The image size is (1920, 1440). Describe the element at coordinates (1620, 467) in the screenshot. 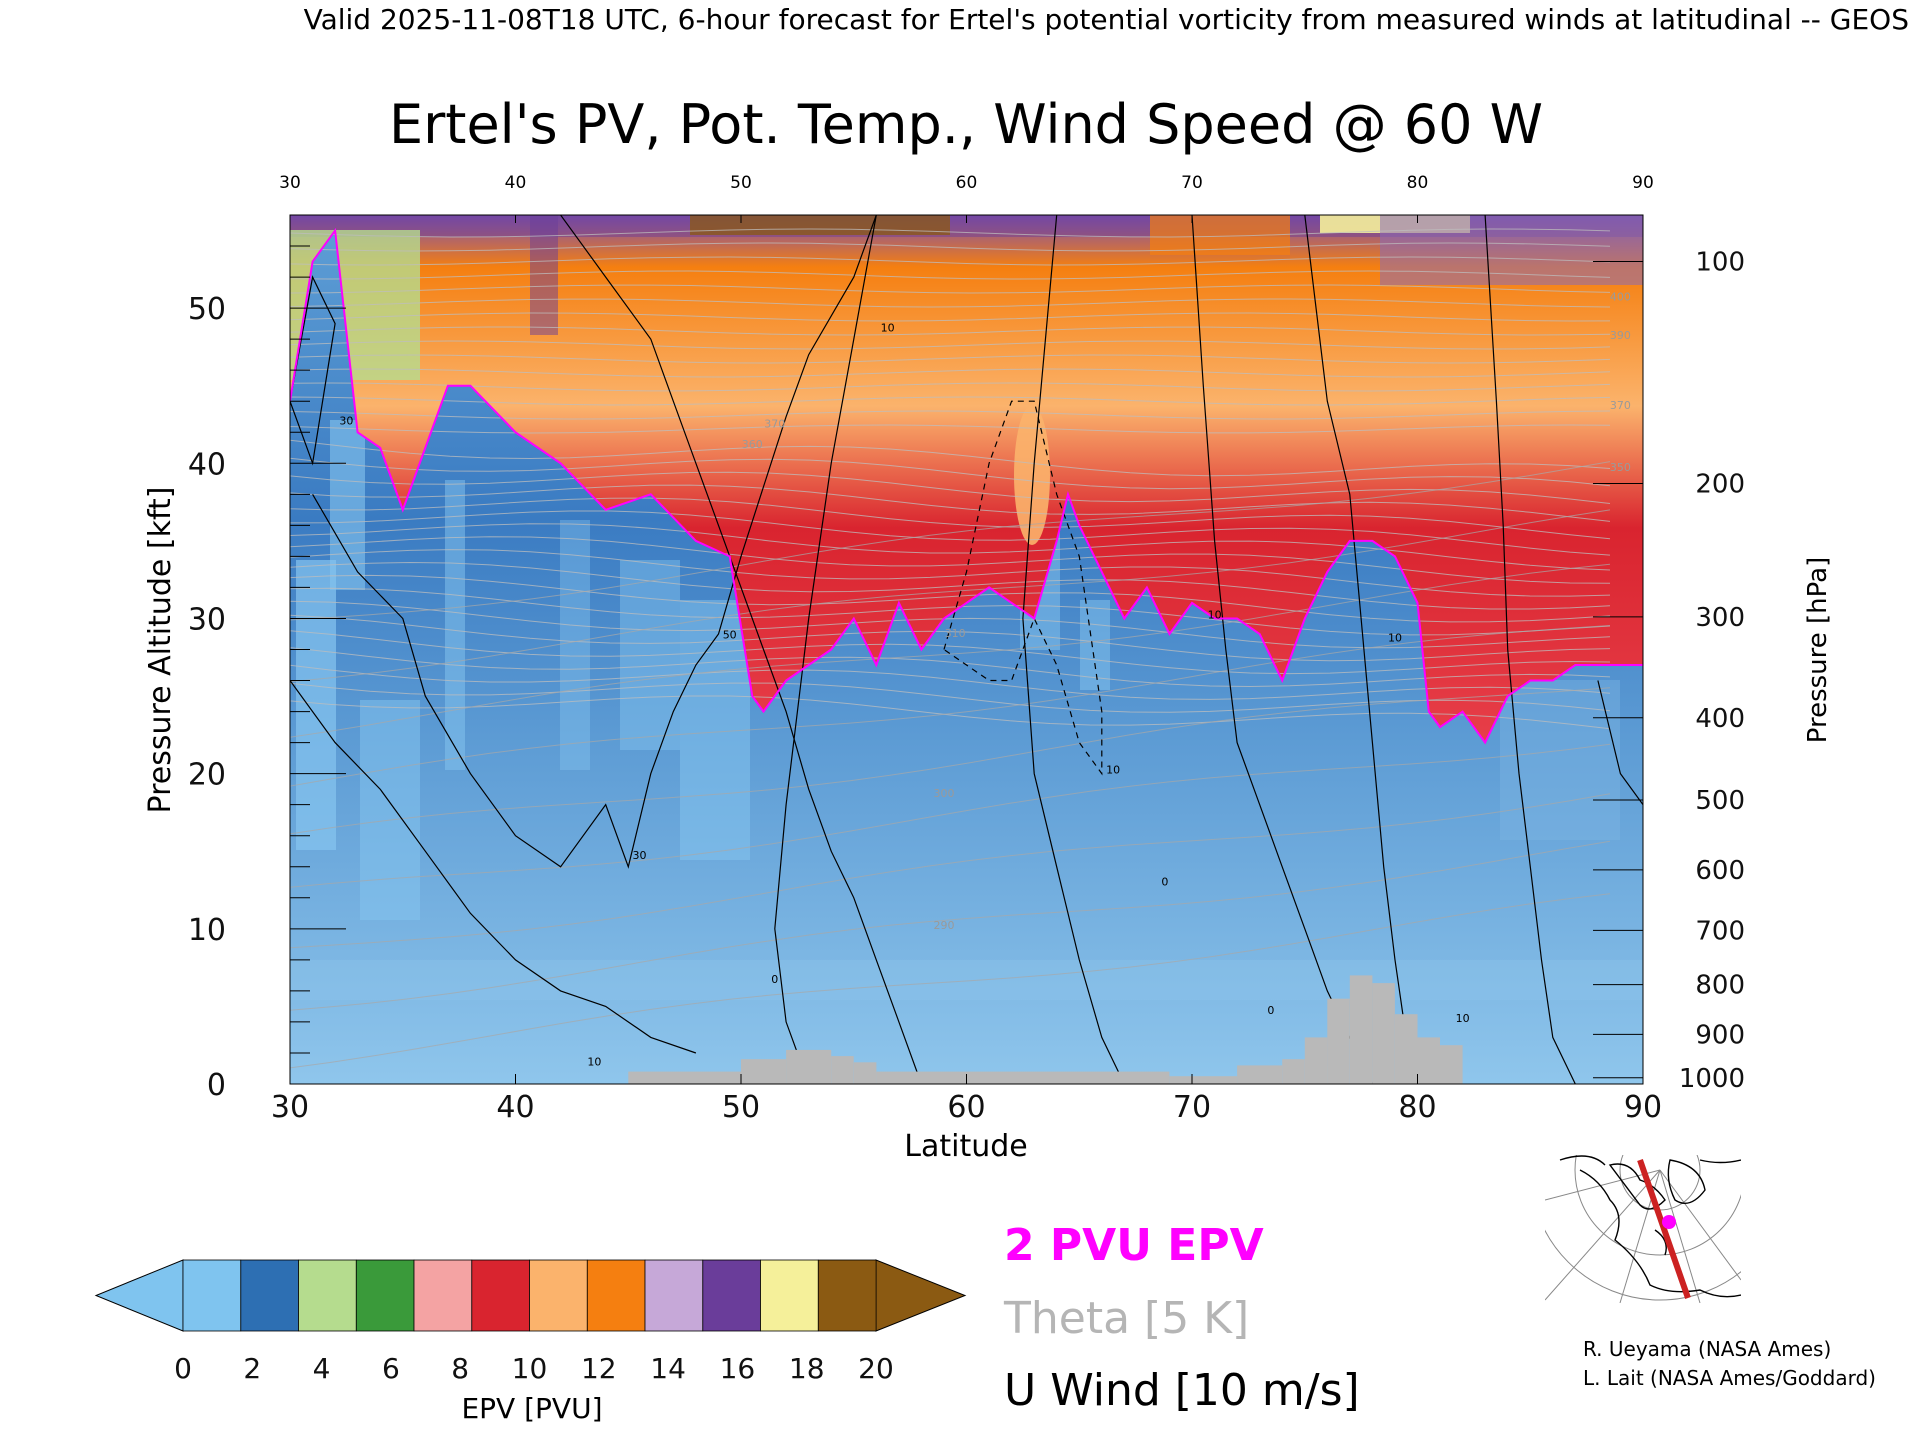

I see `theta-contour-label: 350` at that location.